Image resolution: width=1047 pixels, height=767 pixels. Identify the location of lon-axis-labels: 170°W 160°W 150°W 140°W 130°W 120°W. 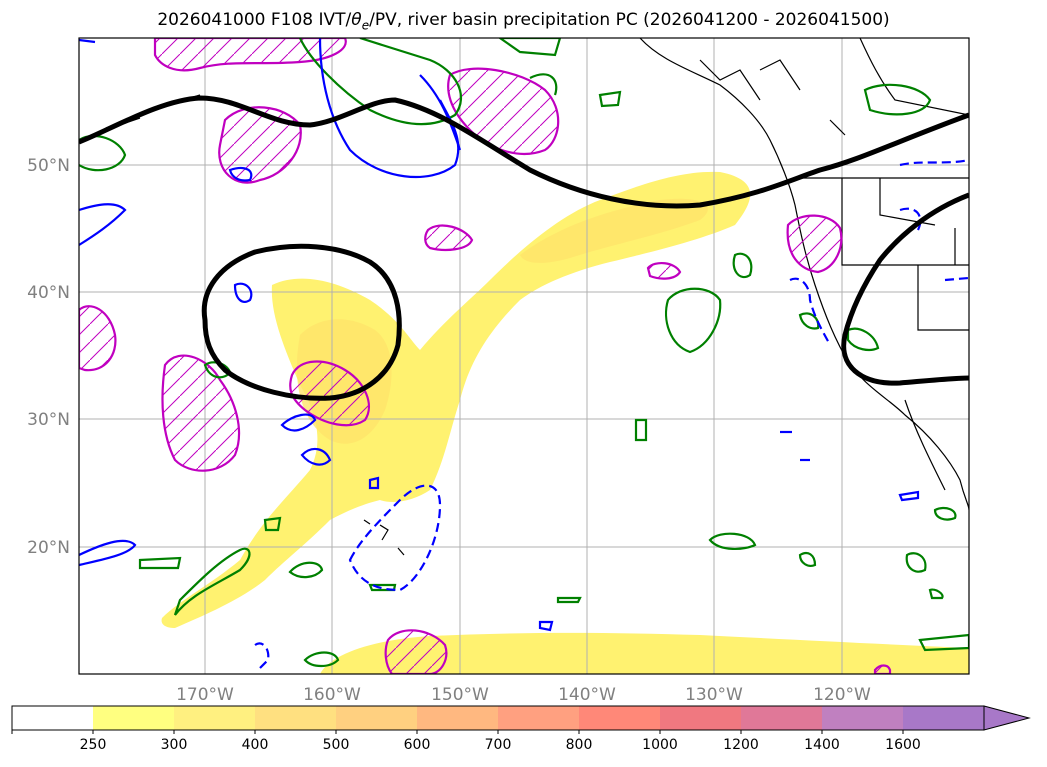
(523, 695).